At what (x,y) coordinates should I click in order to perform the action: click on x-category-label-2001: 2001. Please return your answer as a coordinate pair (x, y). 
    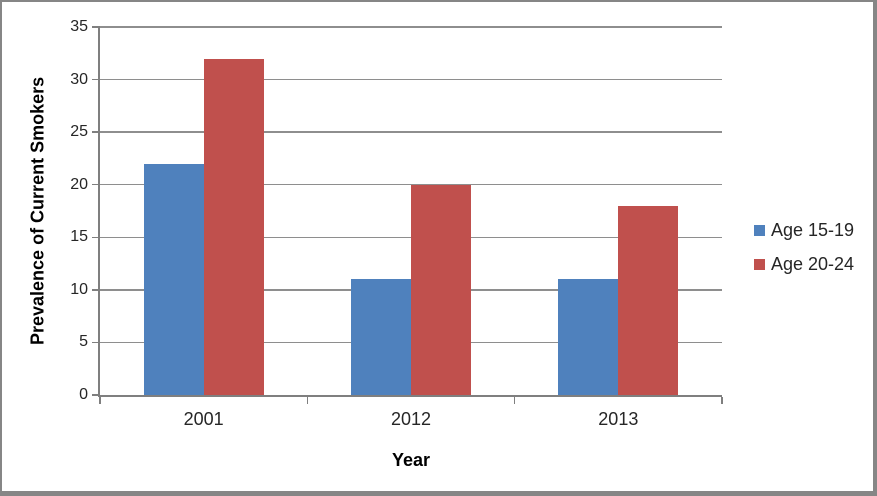
    Looking at the image, I should click on (203, 419).